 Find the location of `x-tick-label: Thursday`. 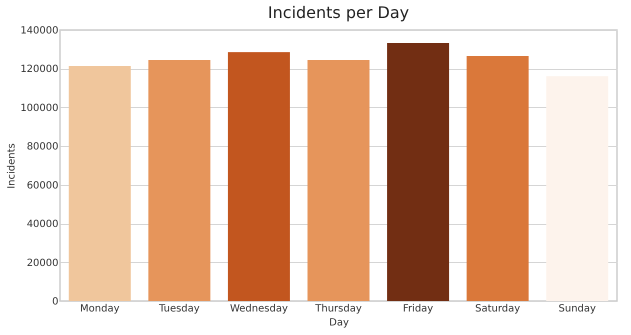

x-tick-label: Thursday is located at coordinates (338, 309).